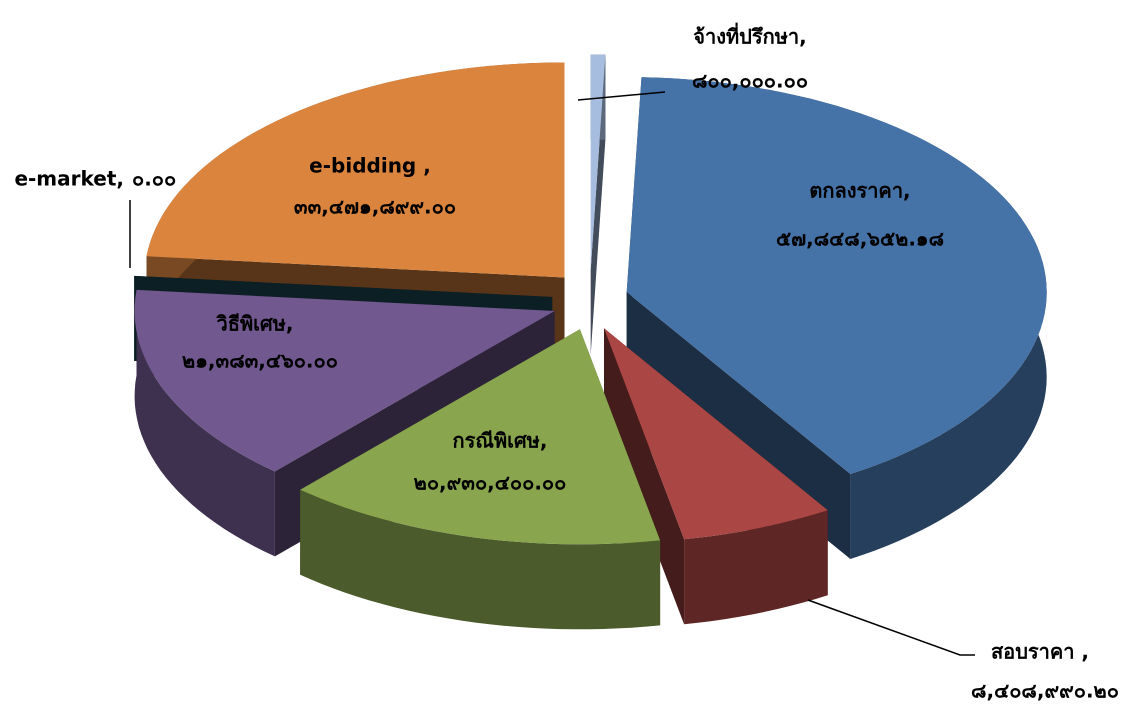 The width and height of the screenshot is (1129, 704). I want to click on category-label: e-bidding ,, so click(370, 166).